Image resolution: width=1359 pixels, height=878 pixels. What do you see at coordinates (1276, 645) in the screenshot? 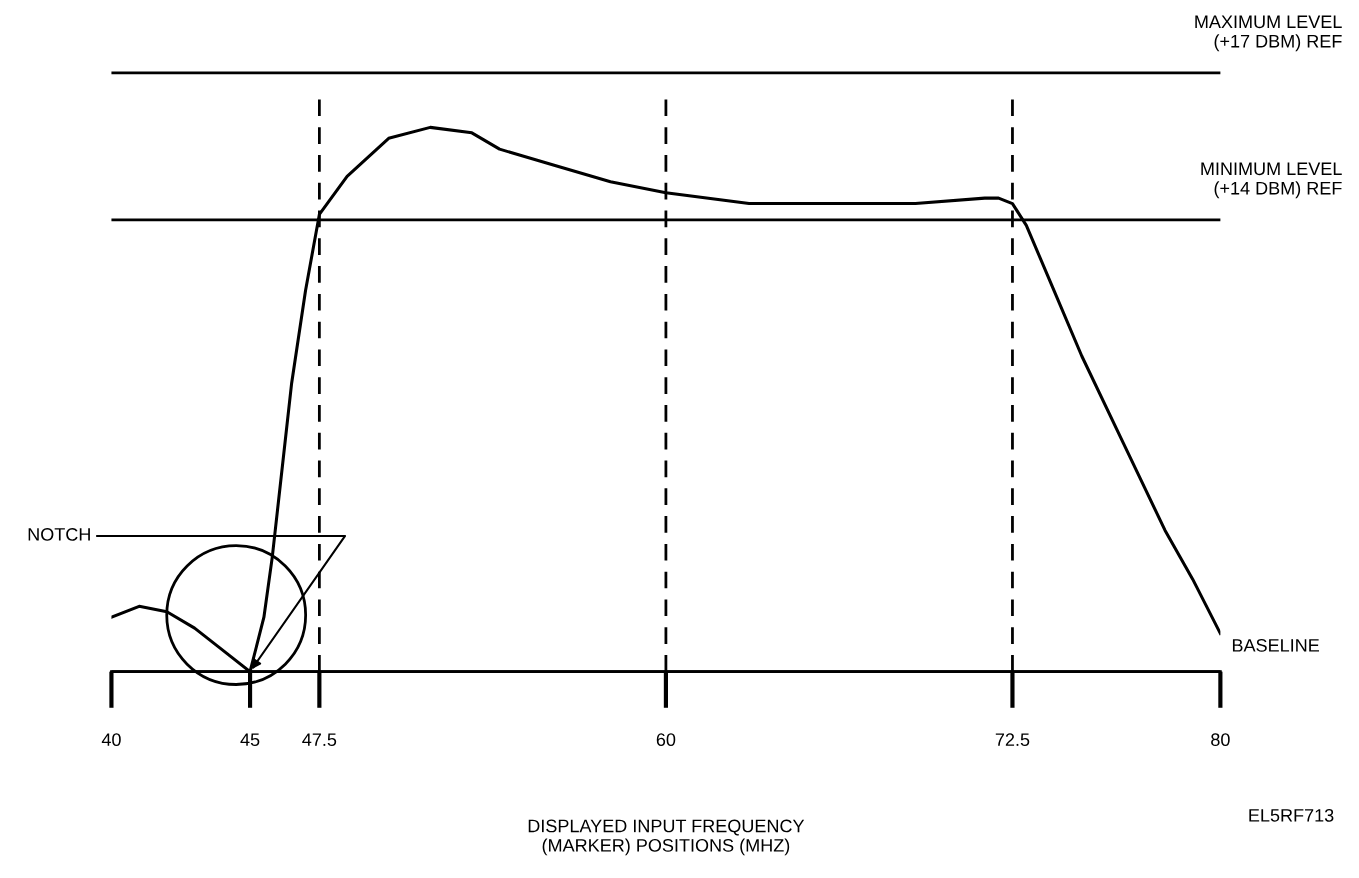
I see `ref-line-label: BASELINE` at bounding box center [1276, 645].